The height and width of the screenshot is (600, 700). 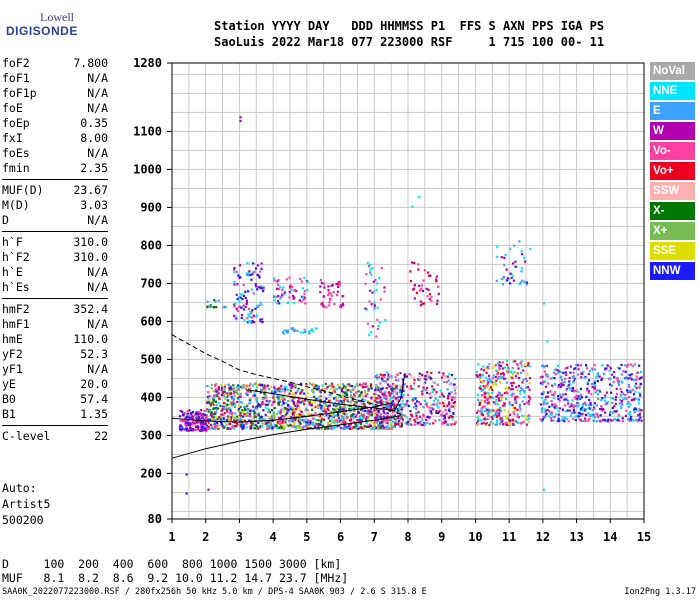 What do you see at coordinates (9, 384) in the screenshot?
I see `param-key: yE` at bounding box center [9, 384].